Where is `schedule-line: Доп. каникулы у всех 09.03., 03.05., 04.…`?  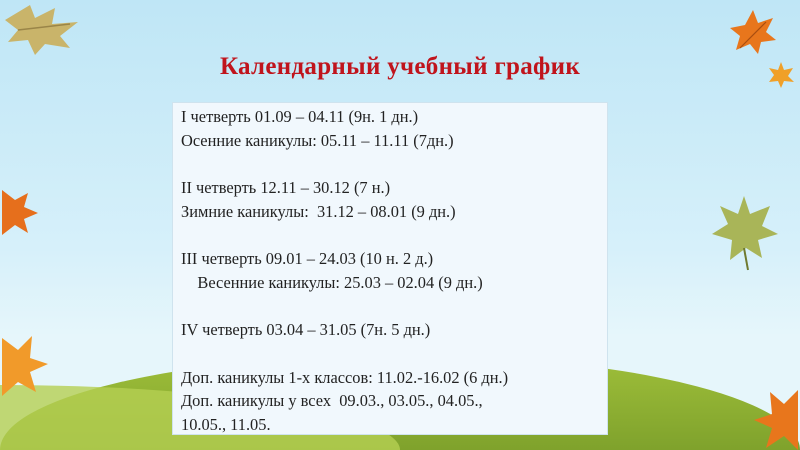 schedule-line: Доп. каникулы у всех 09.03., 03.05., 04.… is located at coordinates (332, 401).